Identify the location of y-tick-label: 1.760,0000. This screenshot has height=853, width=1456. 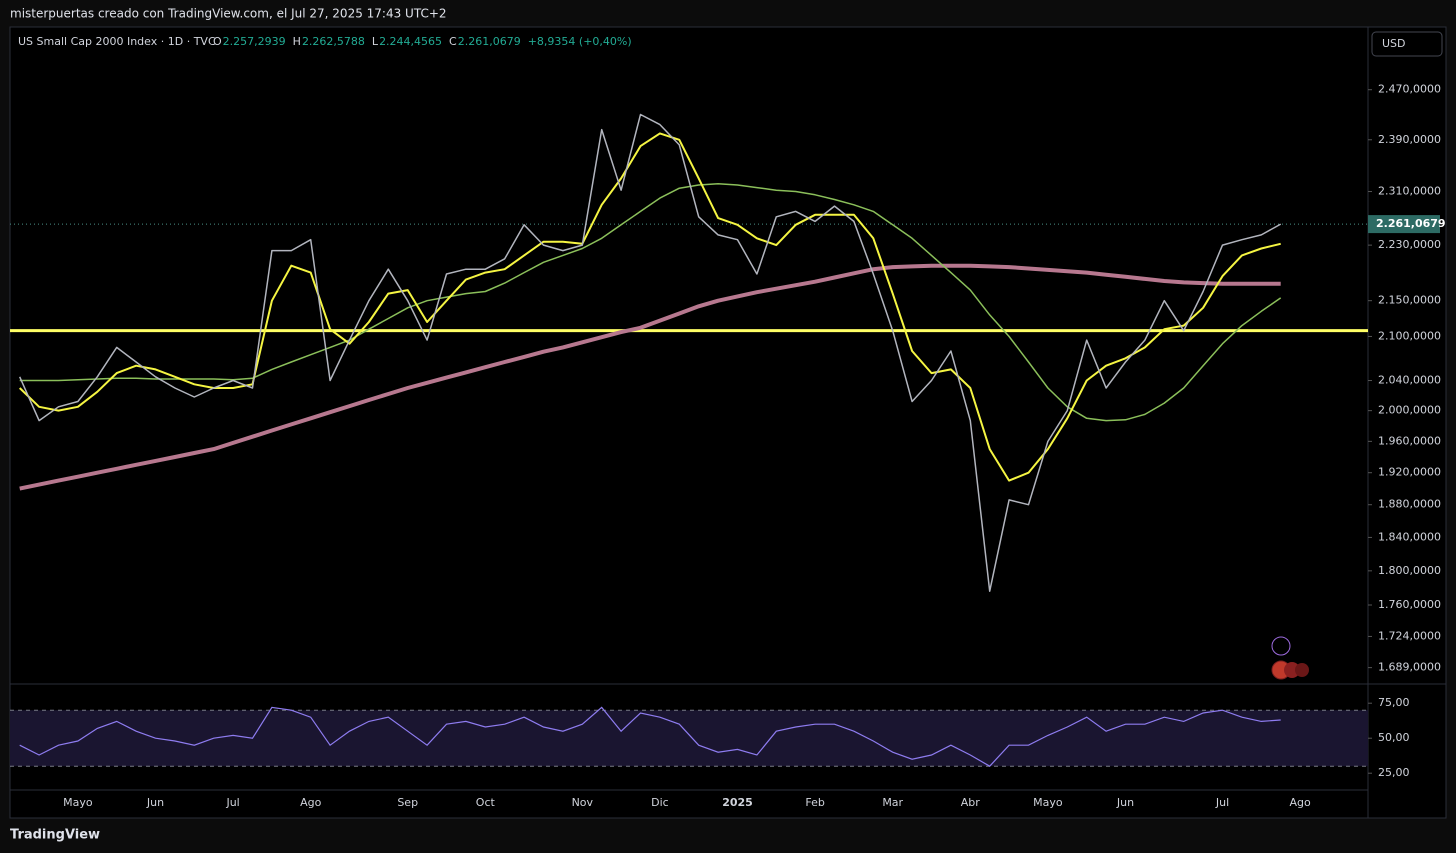
(1409, 604).